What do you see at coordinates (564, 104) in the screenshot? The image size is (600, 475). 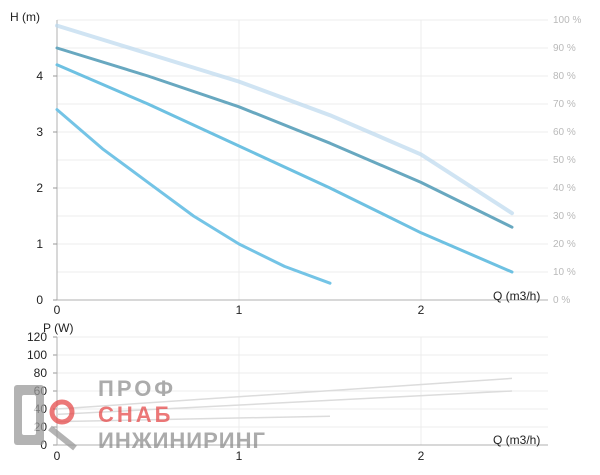 I see `efficiency-tick-label: 70 %` at bounding box center [564, 104].